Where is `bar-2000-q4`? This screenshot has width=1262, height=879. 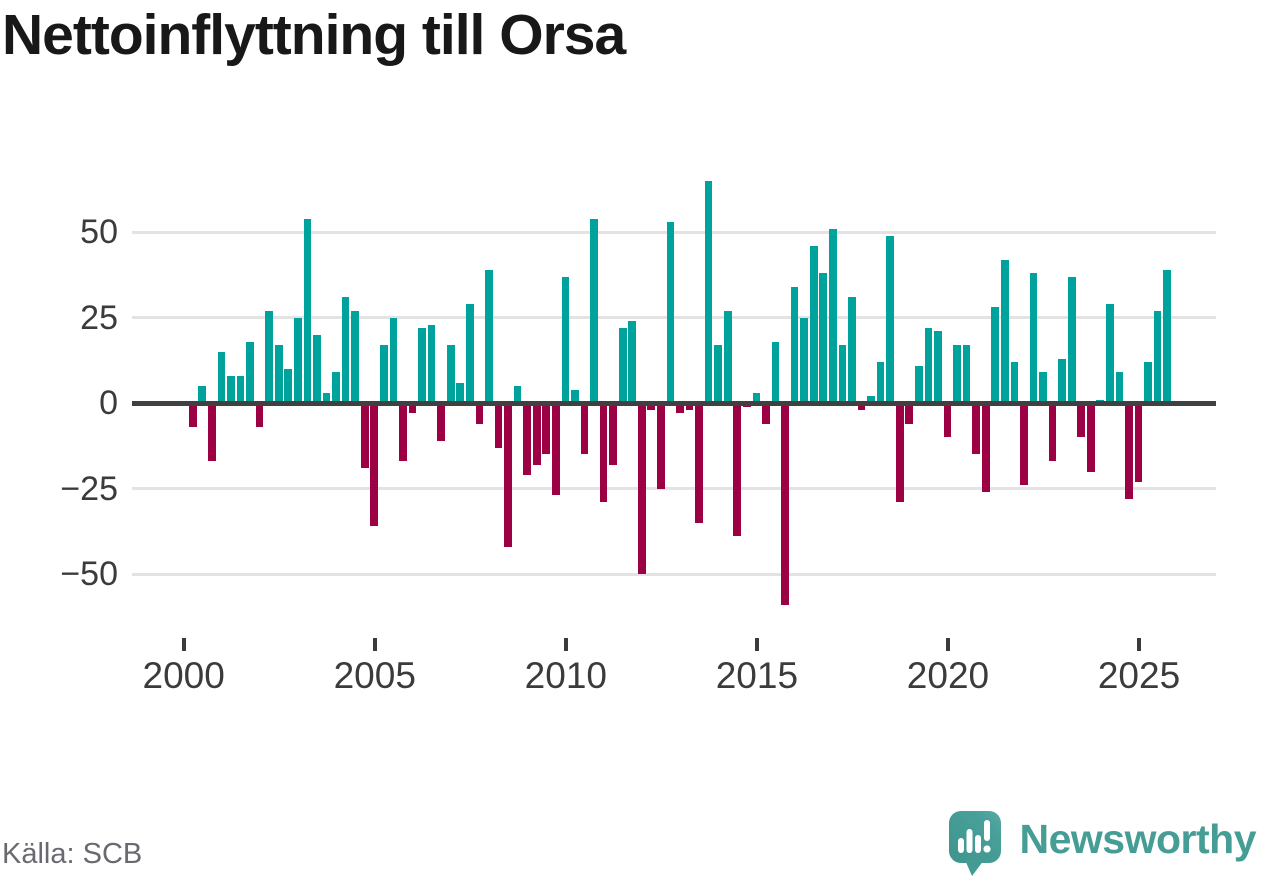 bar-2000-q4 is located at coordinates (221, 377).